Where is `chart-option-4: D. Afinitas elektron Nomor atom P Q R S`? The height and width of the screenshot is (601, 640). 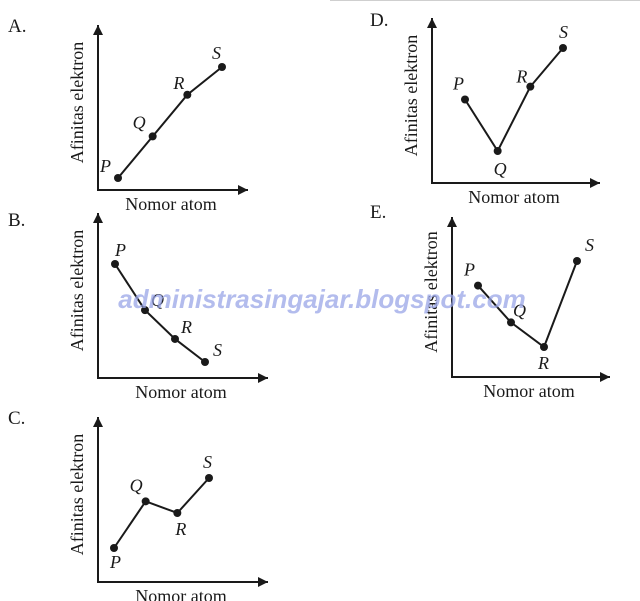
chart-option-4: D. Afinitas elektron Nomor atom P Q R S is located at coordinates (485, 108).